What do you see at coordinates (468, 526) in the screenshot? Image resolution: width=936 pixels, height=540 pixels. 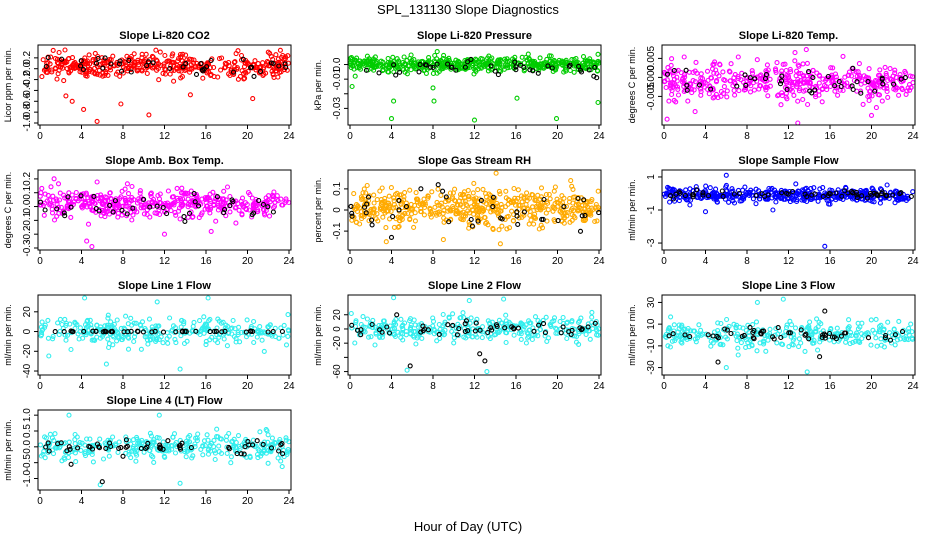 I see `figure-x-axis-label: Hour of Day (UTC)` at bounding box center [468, 526].